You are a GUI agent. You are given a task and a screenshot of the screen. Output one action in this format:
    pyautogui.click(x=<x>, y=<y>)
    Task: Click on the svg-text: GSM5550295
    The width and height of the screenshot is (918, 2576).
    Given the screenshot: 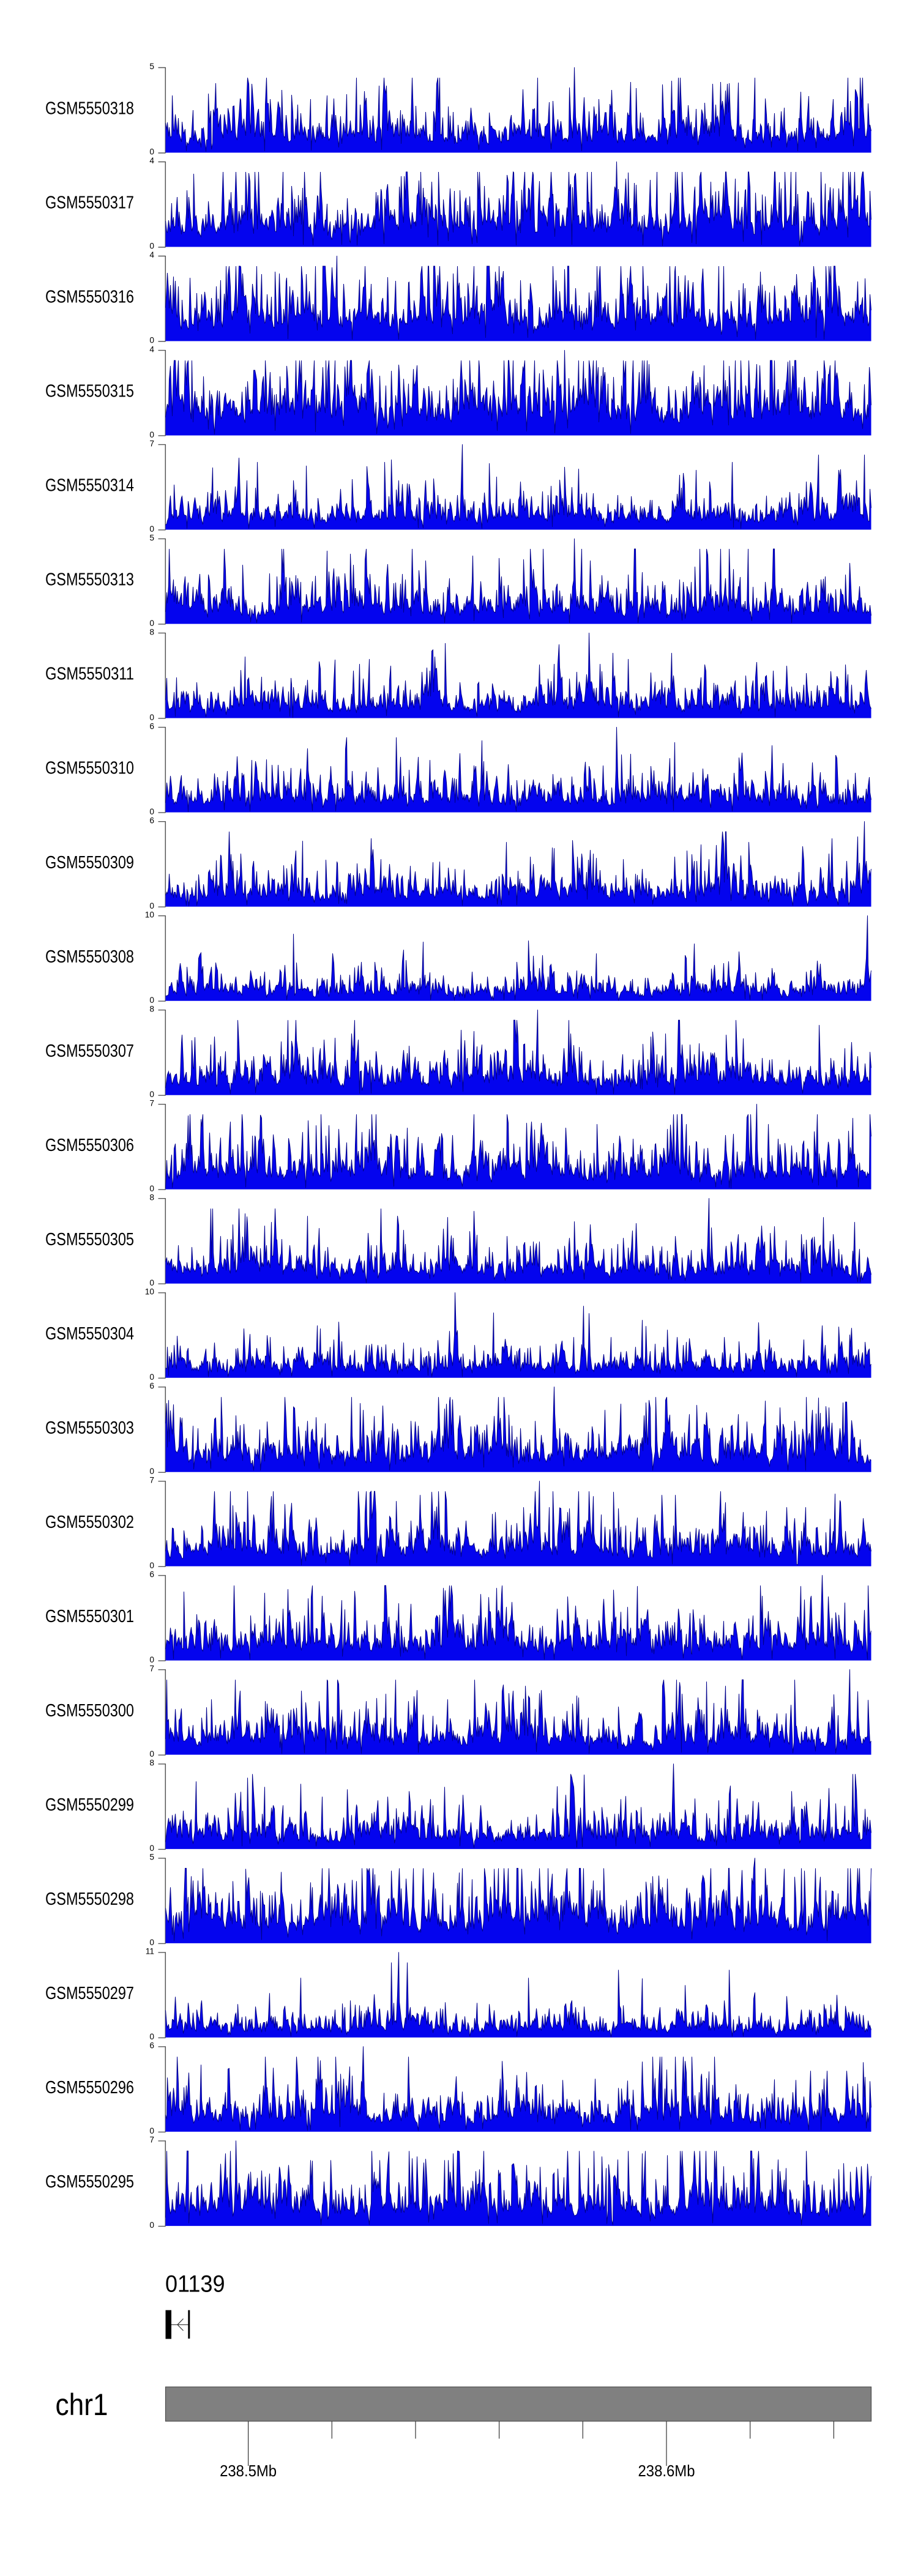 What is the action you would take?
    pyautogui.click(x=89, y=2182)
    